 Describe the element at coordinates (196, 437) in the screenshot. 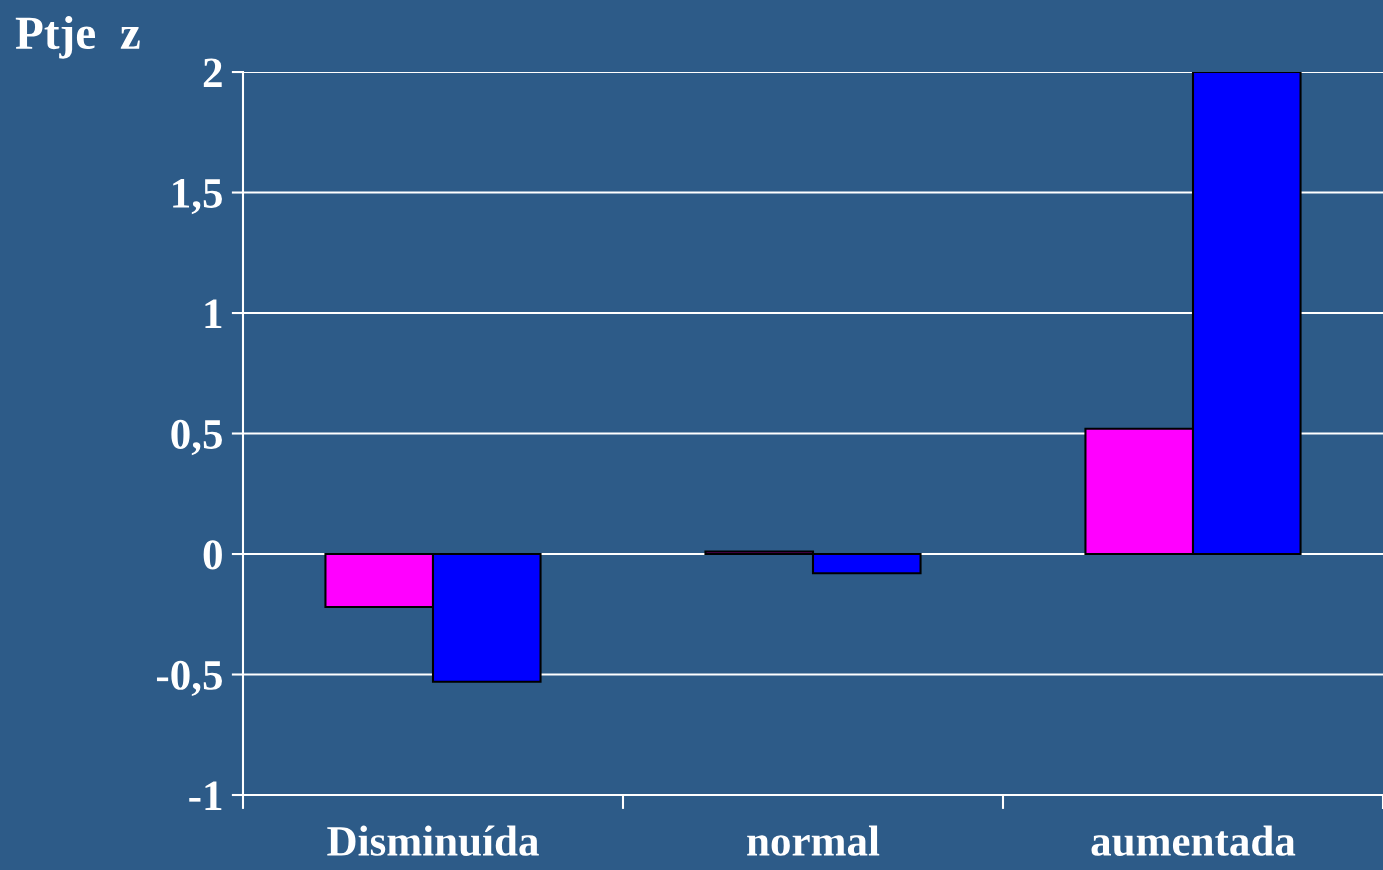

I see `y-tick-label: 0,5` at that location.